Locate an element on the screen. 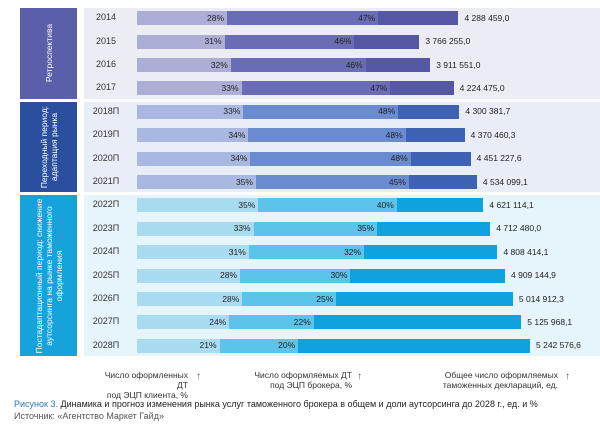  total-label: 5 125 968,1 is located at coordinates (550, 321).